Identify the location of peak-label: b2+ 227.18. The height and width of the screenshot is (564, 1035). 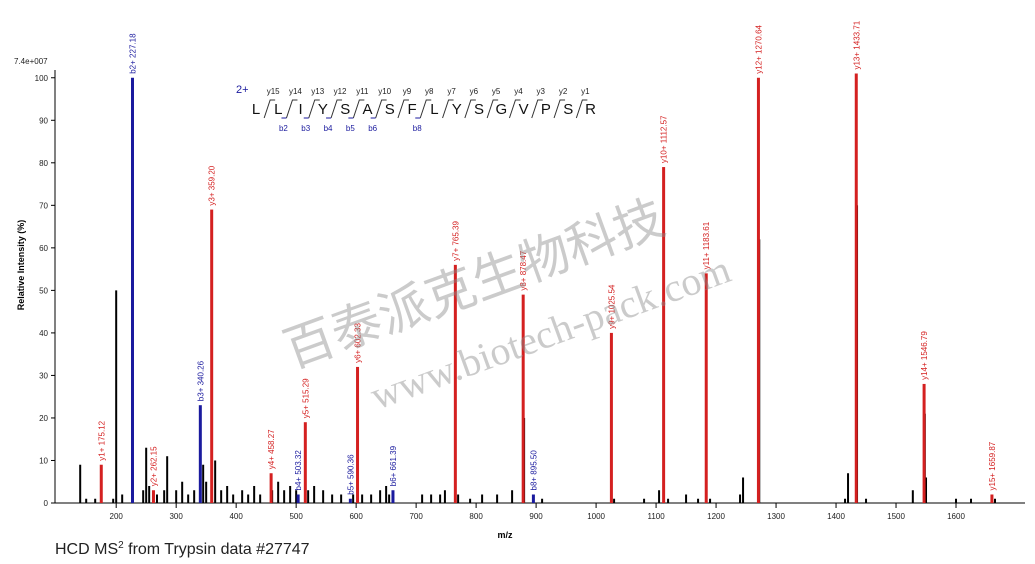
(132, 53).